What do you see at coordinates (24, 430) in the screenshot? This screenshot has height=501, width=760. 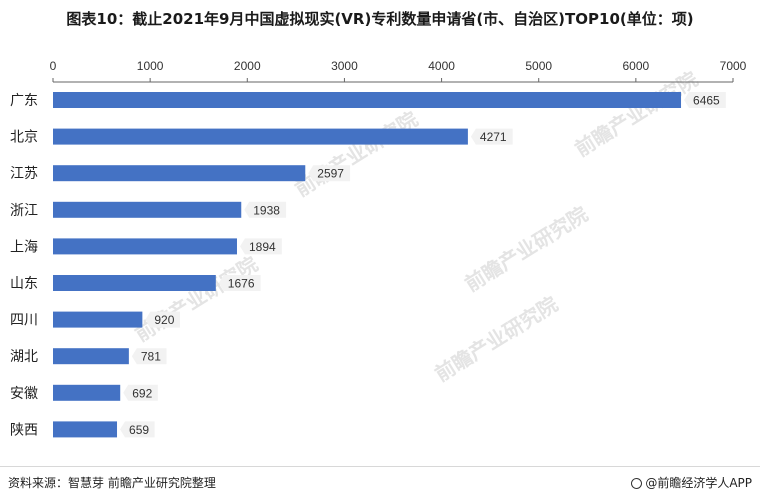 I see `category-label: 陕西` at bounding box center [24, 430].